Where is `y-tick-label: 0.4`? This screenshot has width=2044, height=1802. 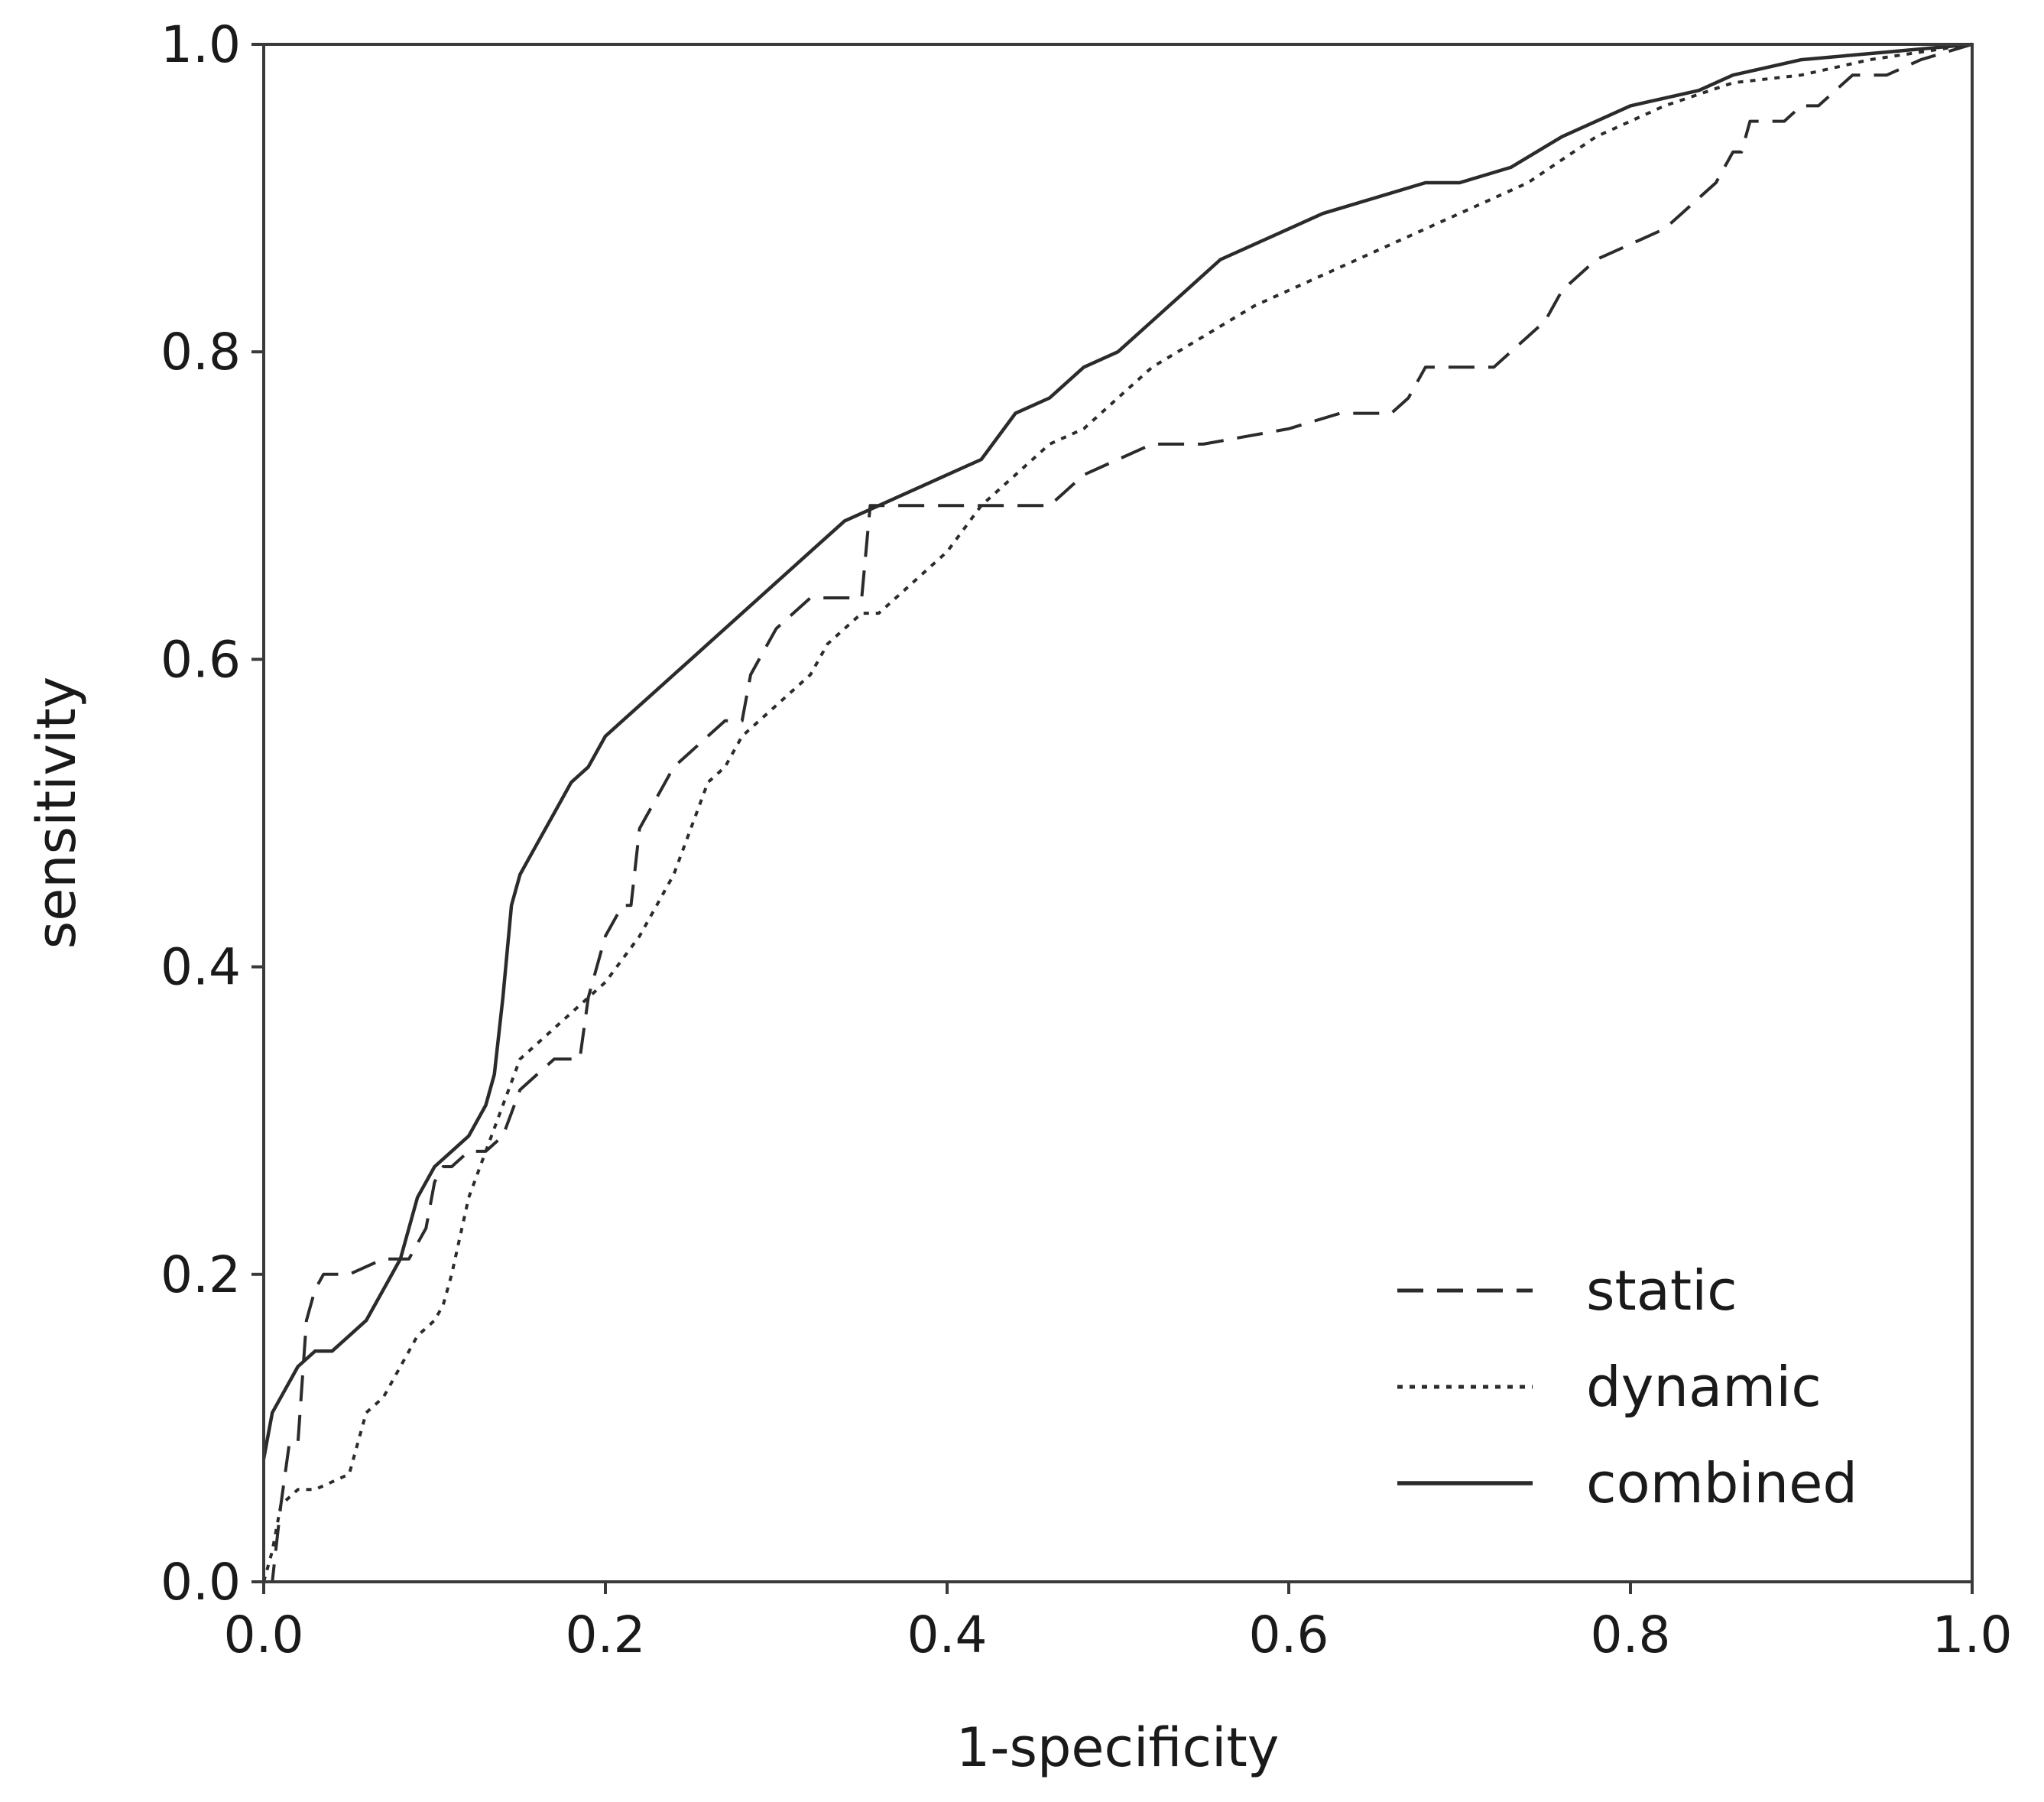 y-tick-label: 0.4 is located at coordinates (201, 967).